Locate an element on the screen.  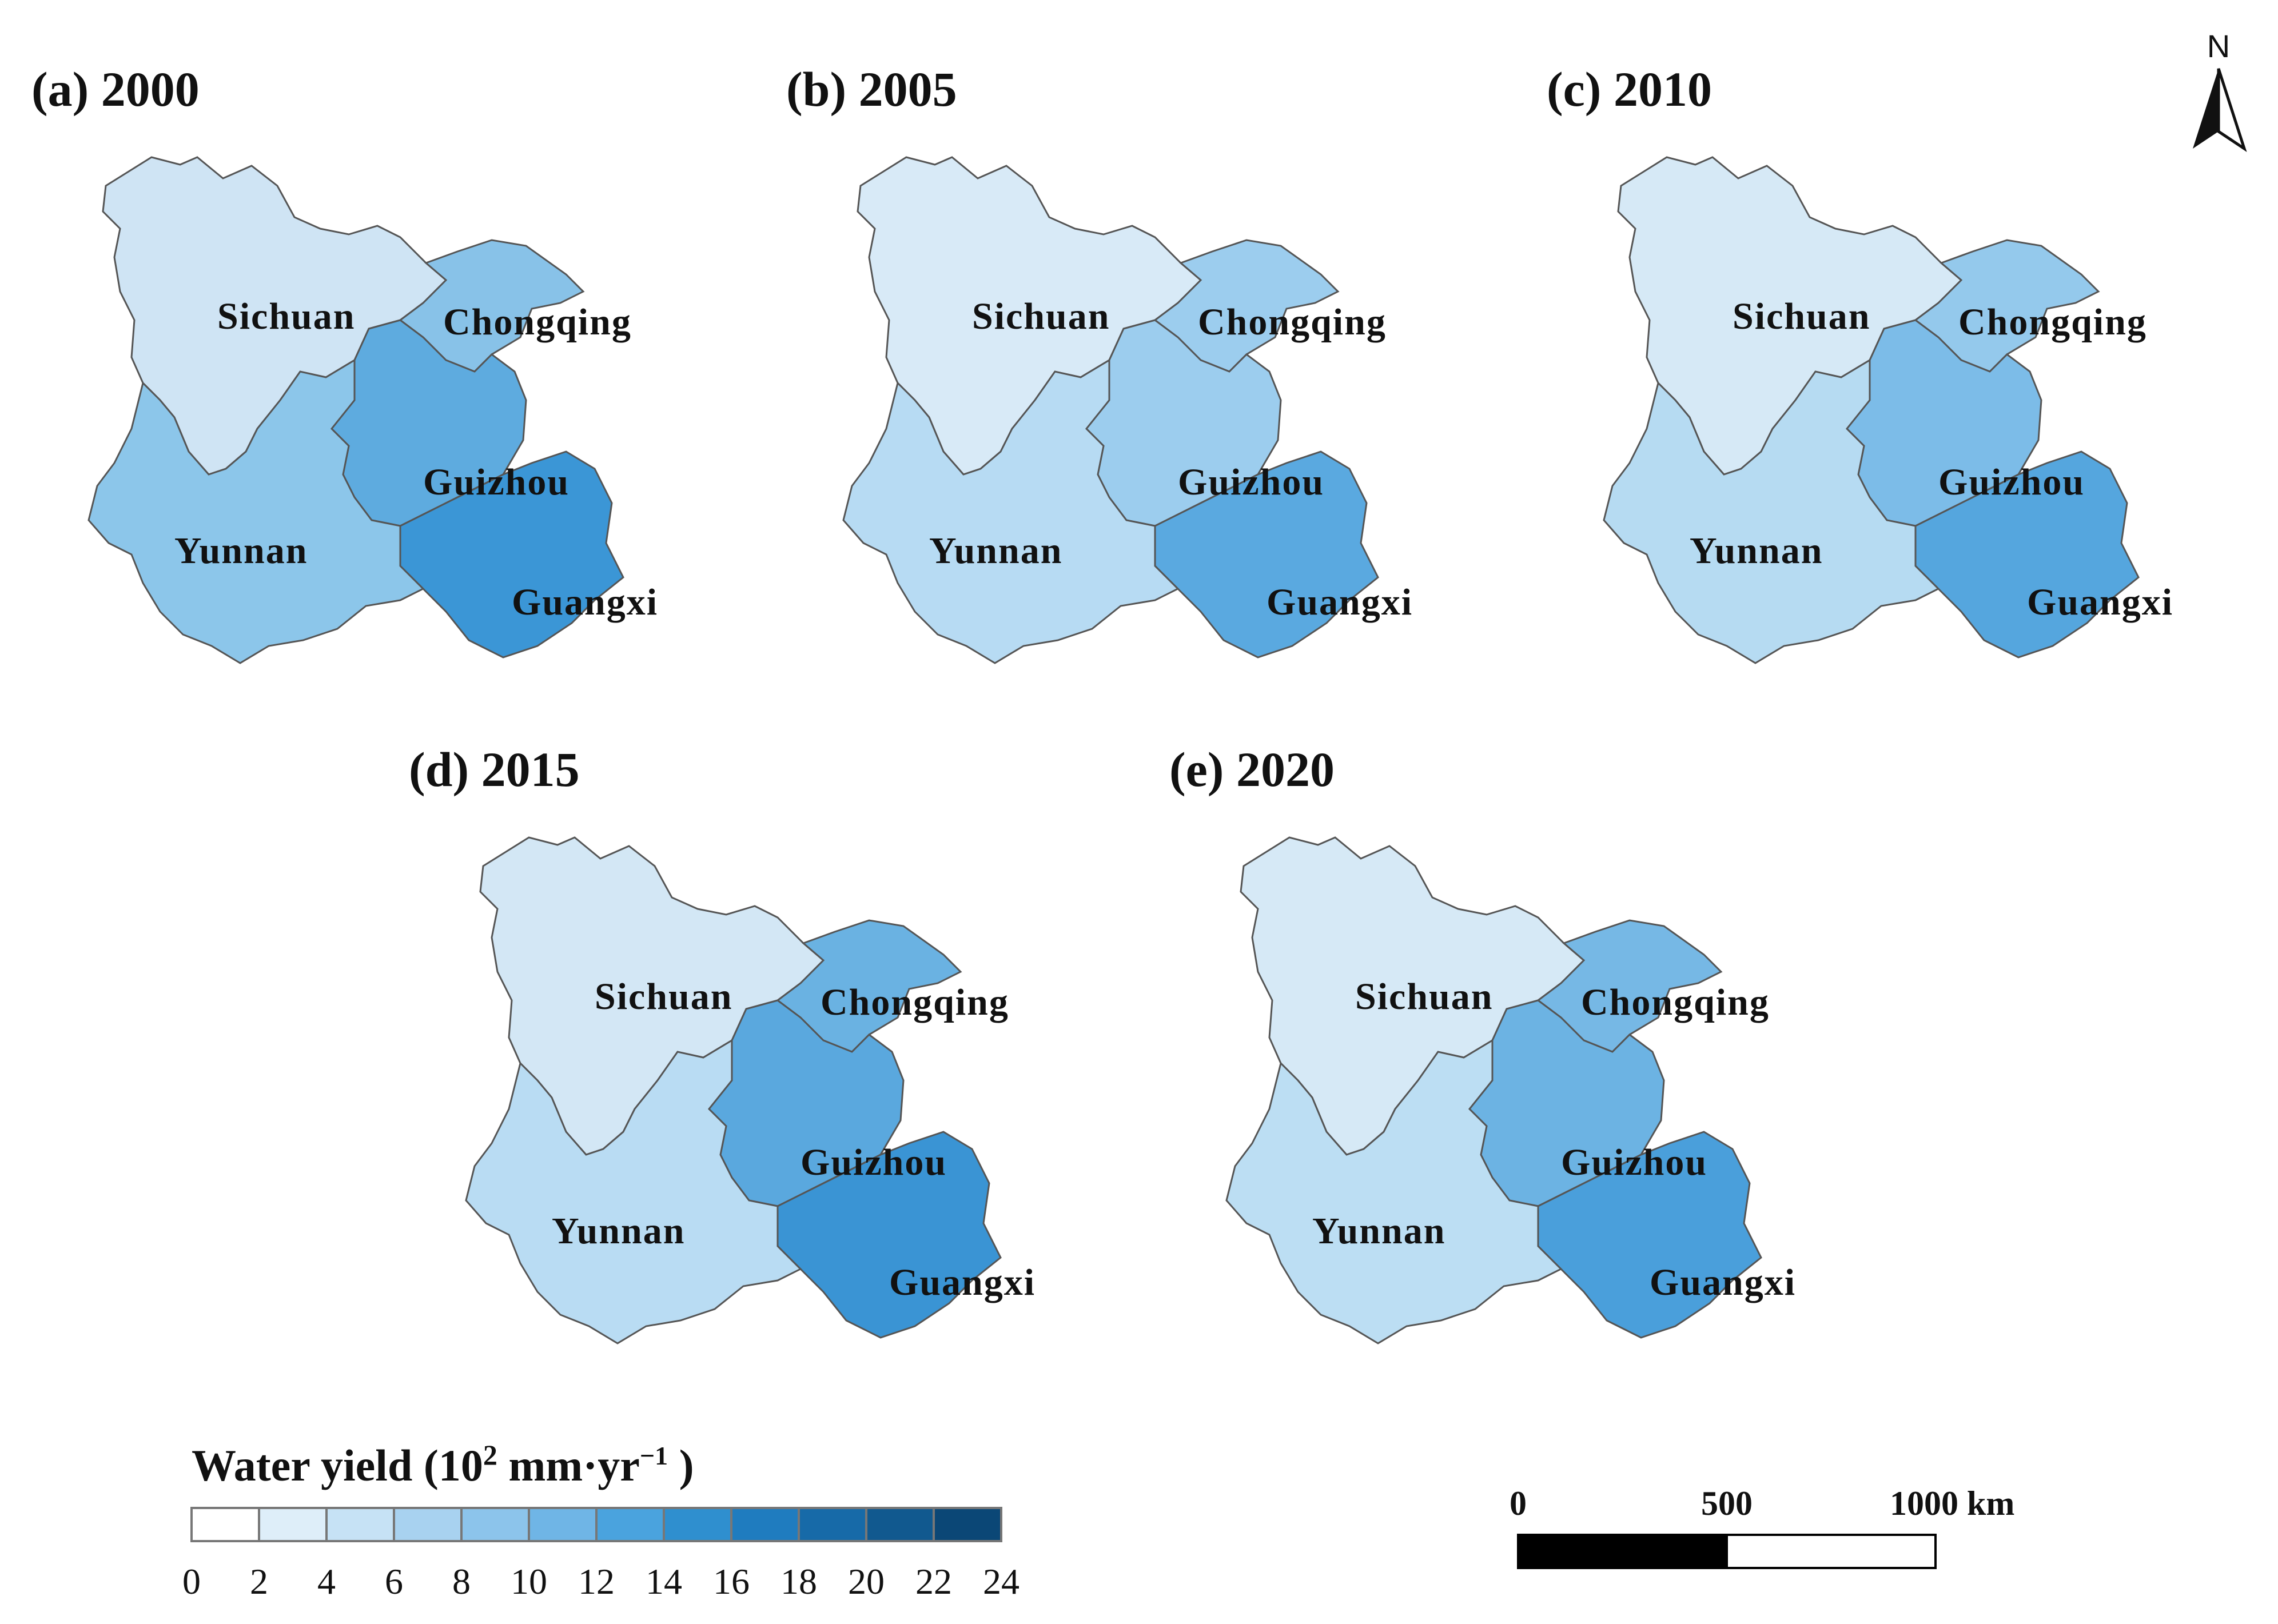
legend-tick-12: 12 is located at coordinates (596, 1581).